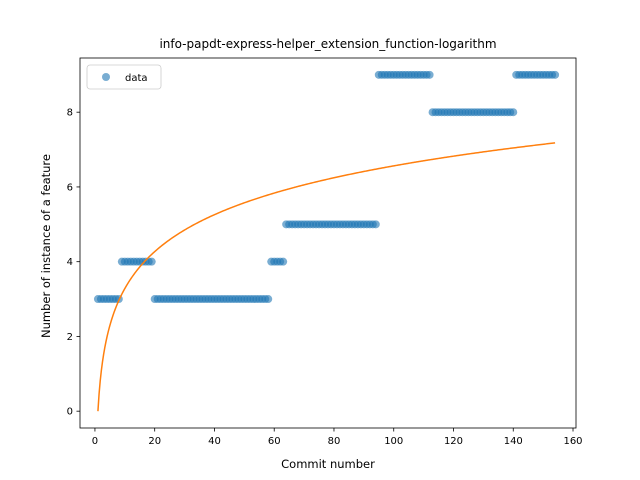 This screenshot has width=640, height=480. I want to click on x-tick-label: 120, so click(453, 441).